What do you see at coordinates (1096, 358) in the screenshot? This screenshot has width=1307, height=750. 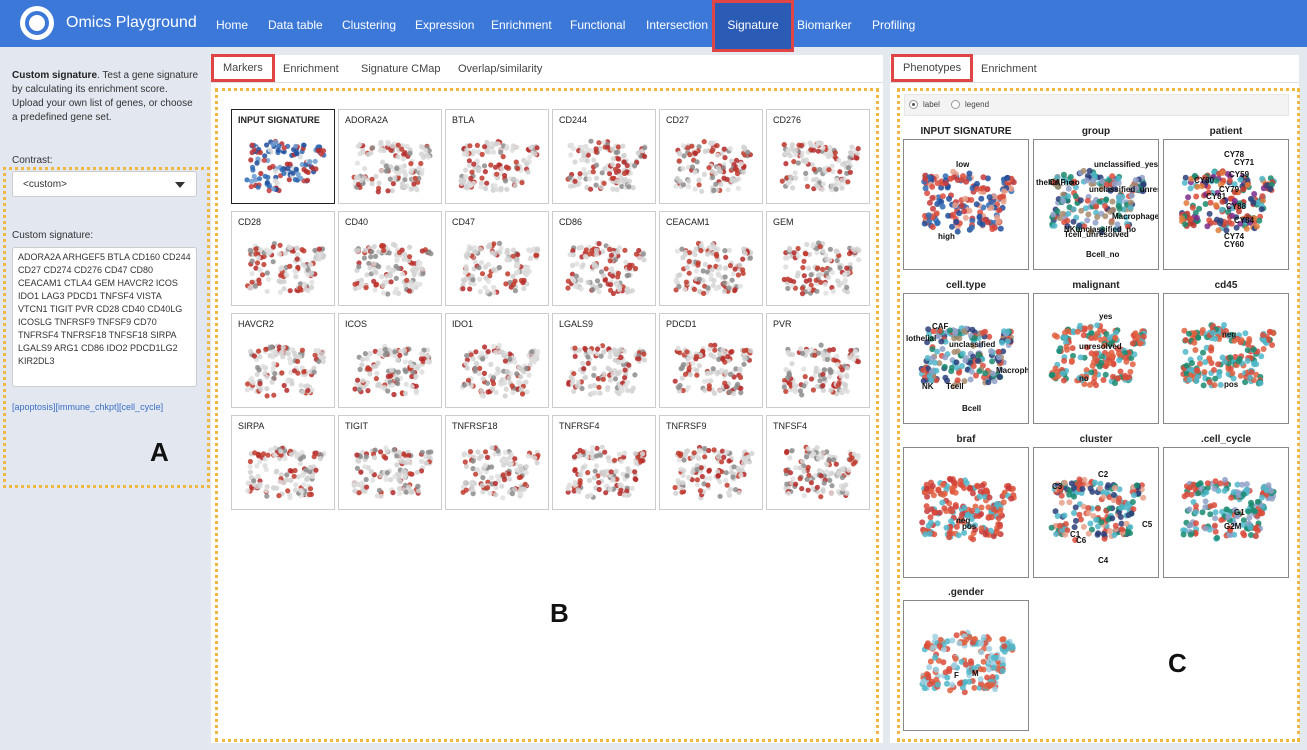 I see `phenotype-plot-malignant: yes unresolved no` at bounding box center [1096, 358].